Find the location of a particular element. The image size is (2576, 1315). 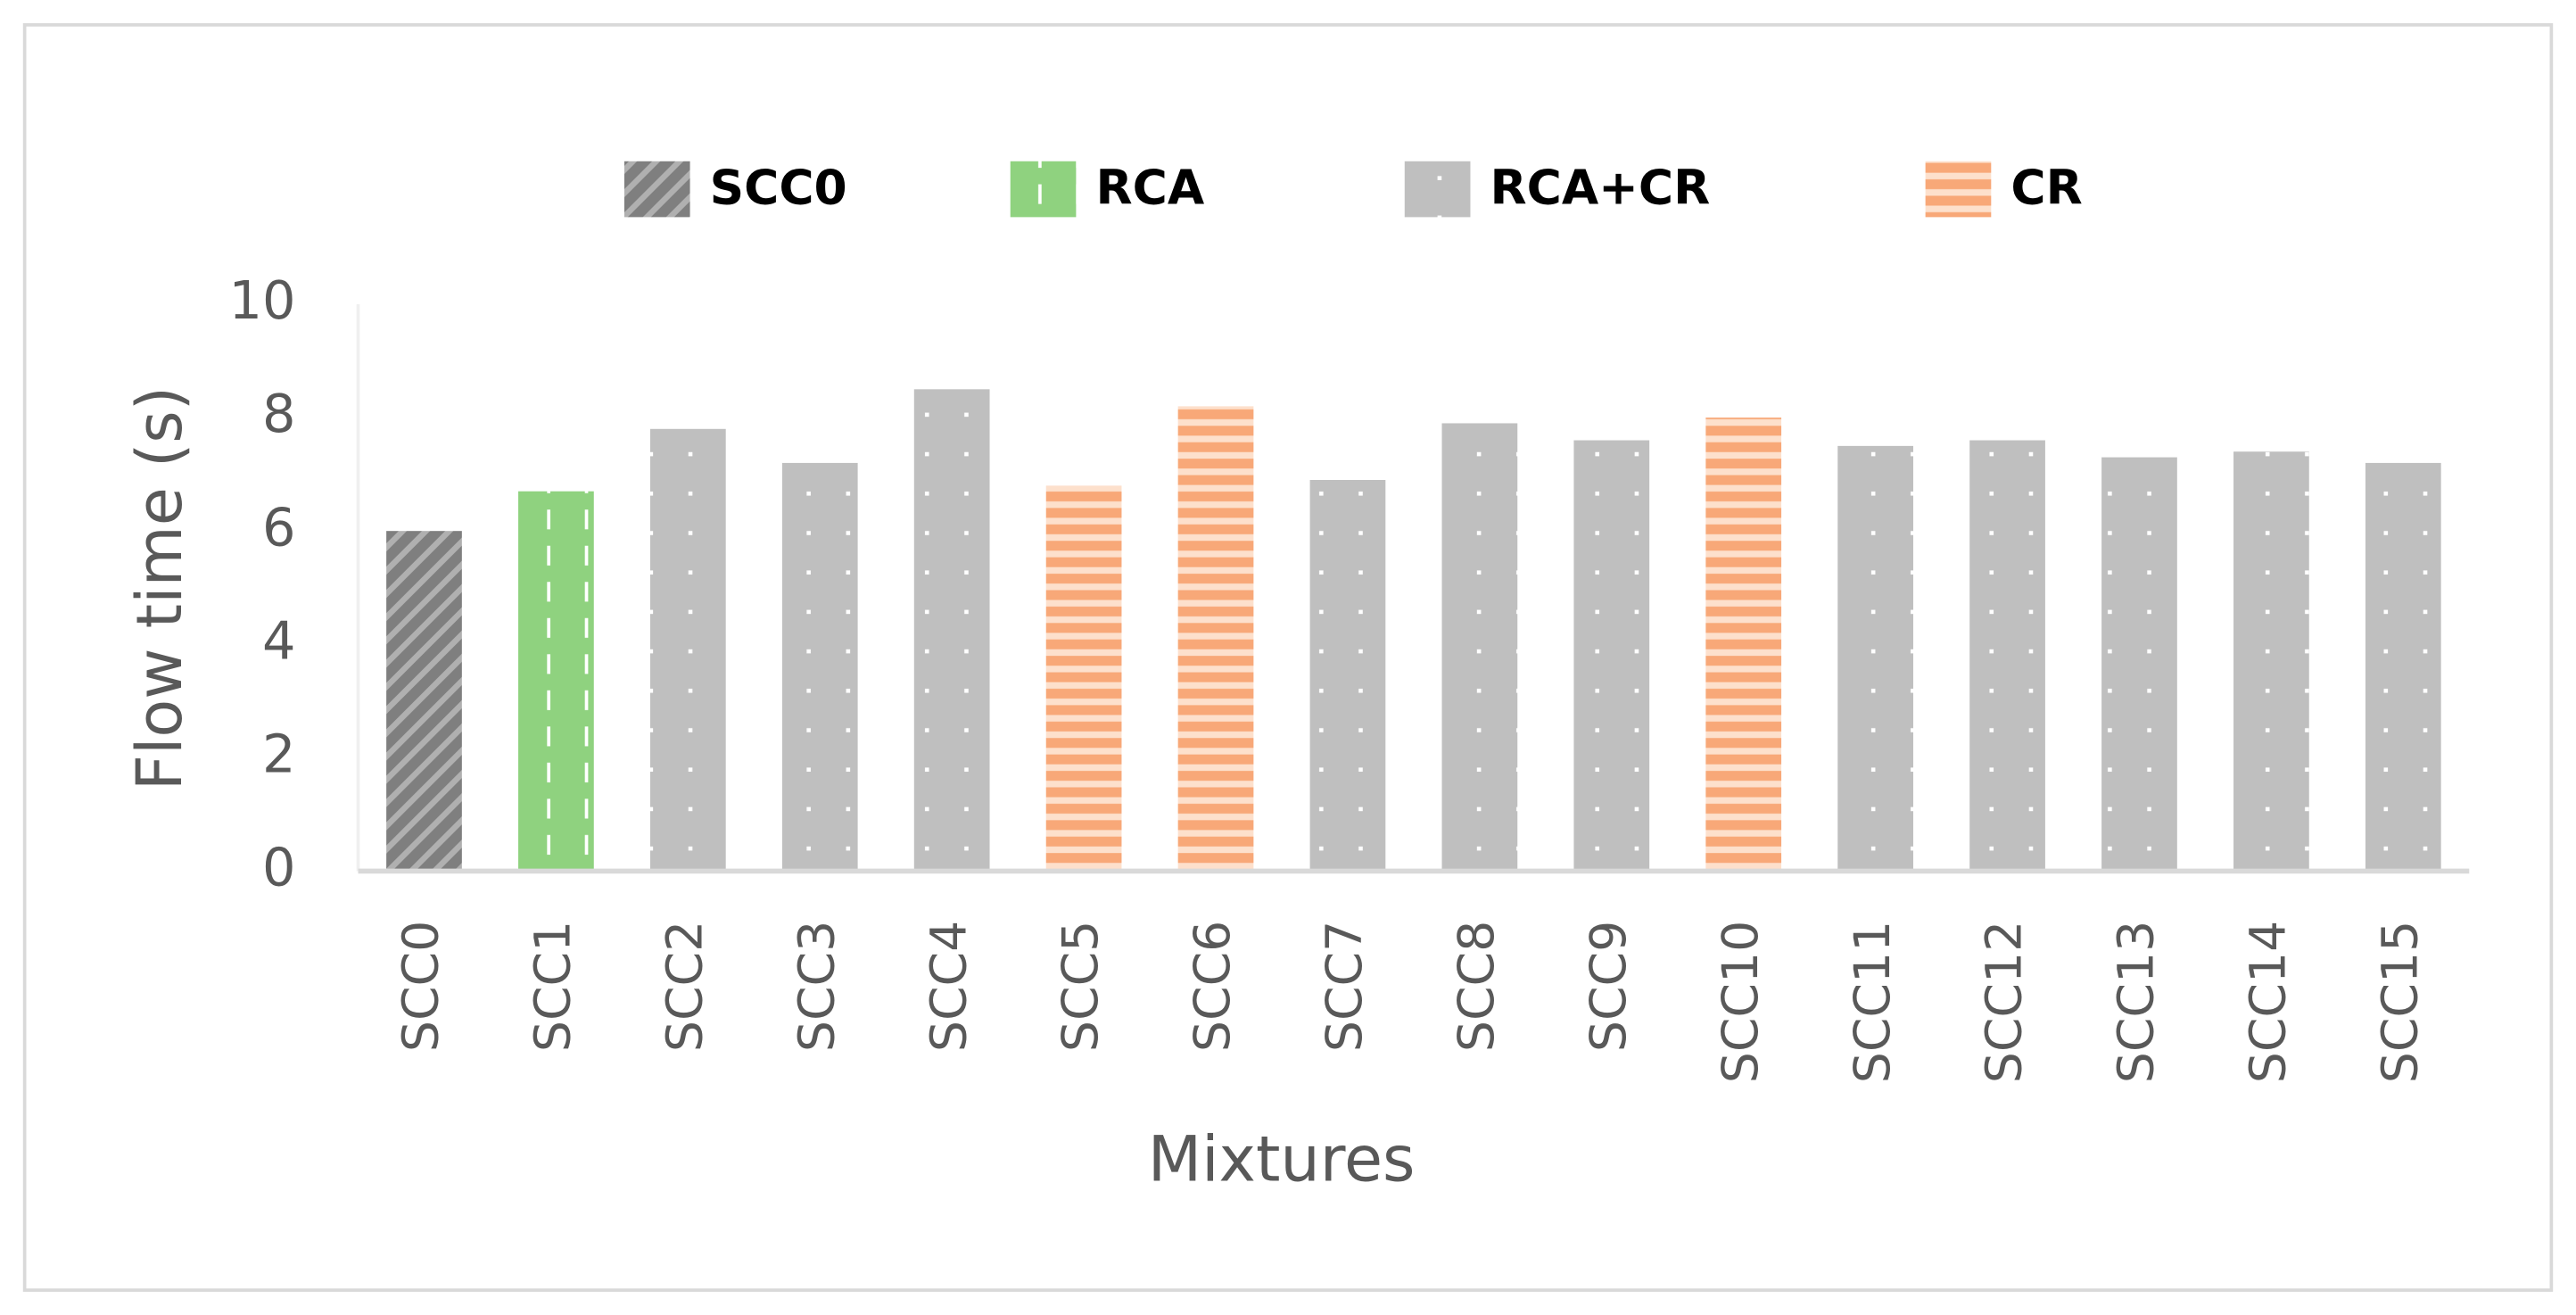

x-tick-label: SCC0 is located at coordinates (421, 987).